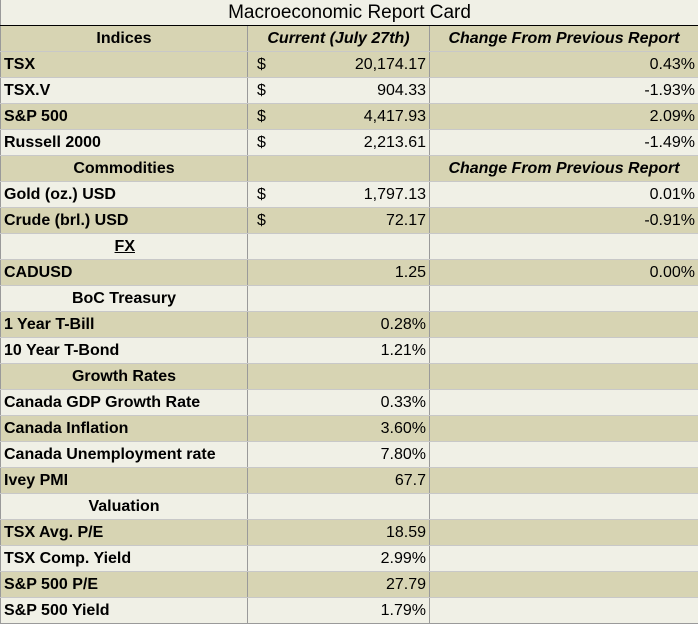  I want to click on row-name: TSX Comp. Yield, so click(124, 558).